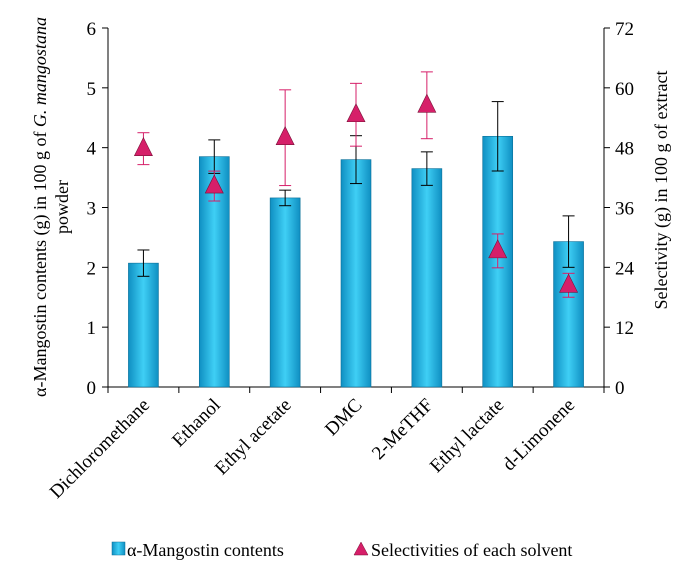 Image resolution: width=673 pixels, height=561 pixels. I want to click on x-tick-label: 2-MeTHF, so click(402, 429).